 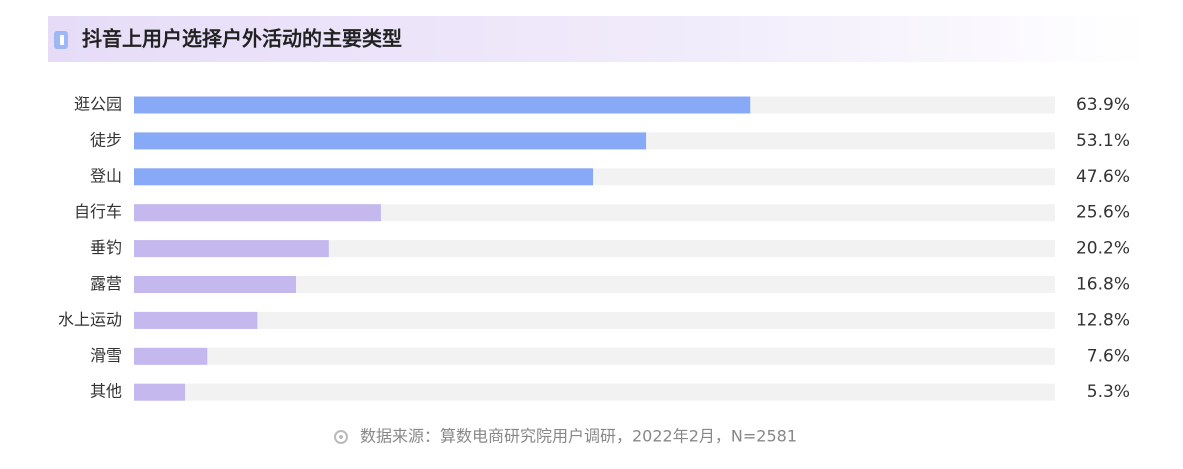 What do you see at coordinates (578, 436) in the screenshot?
I see `source-note: 数据来源：算数电商研究院用户调研，2022年2月，N=2581` at bounding box center [578, 436].